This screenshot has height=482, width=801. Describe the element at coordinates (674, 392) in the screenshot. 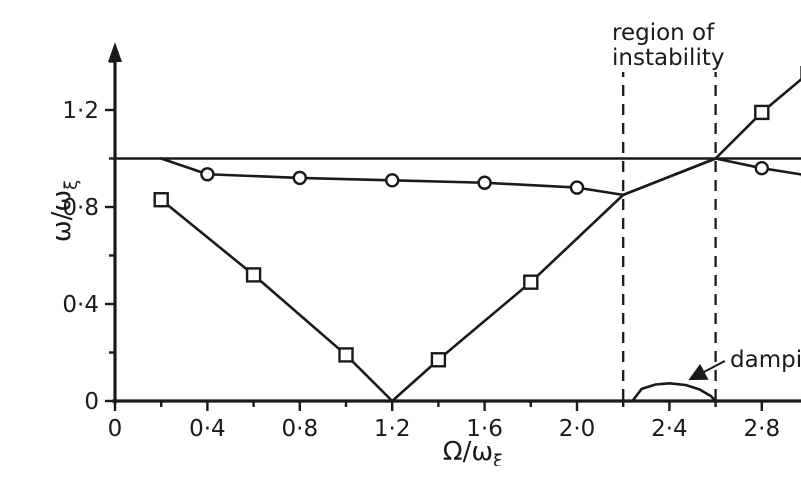

I see `series-line-damping-curve` at that location.